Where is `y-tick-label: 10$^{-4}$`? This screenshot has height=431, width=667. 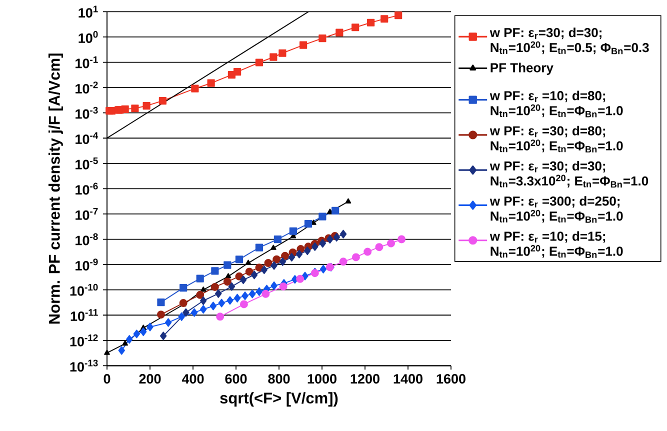
y-tick-label: 10$^{-4}$ is located at coordinates (87, 138).